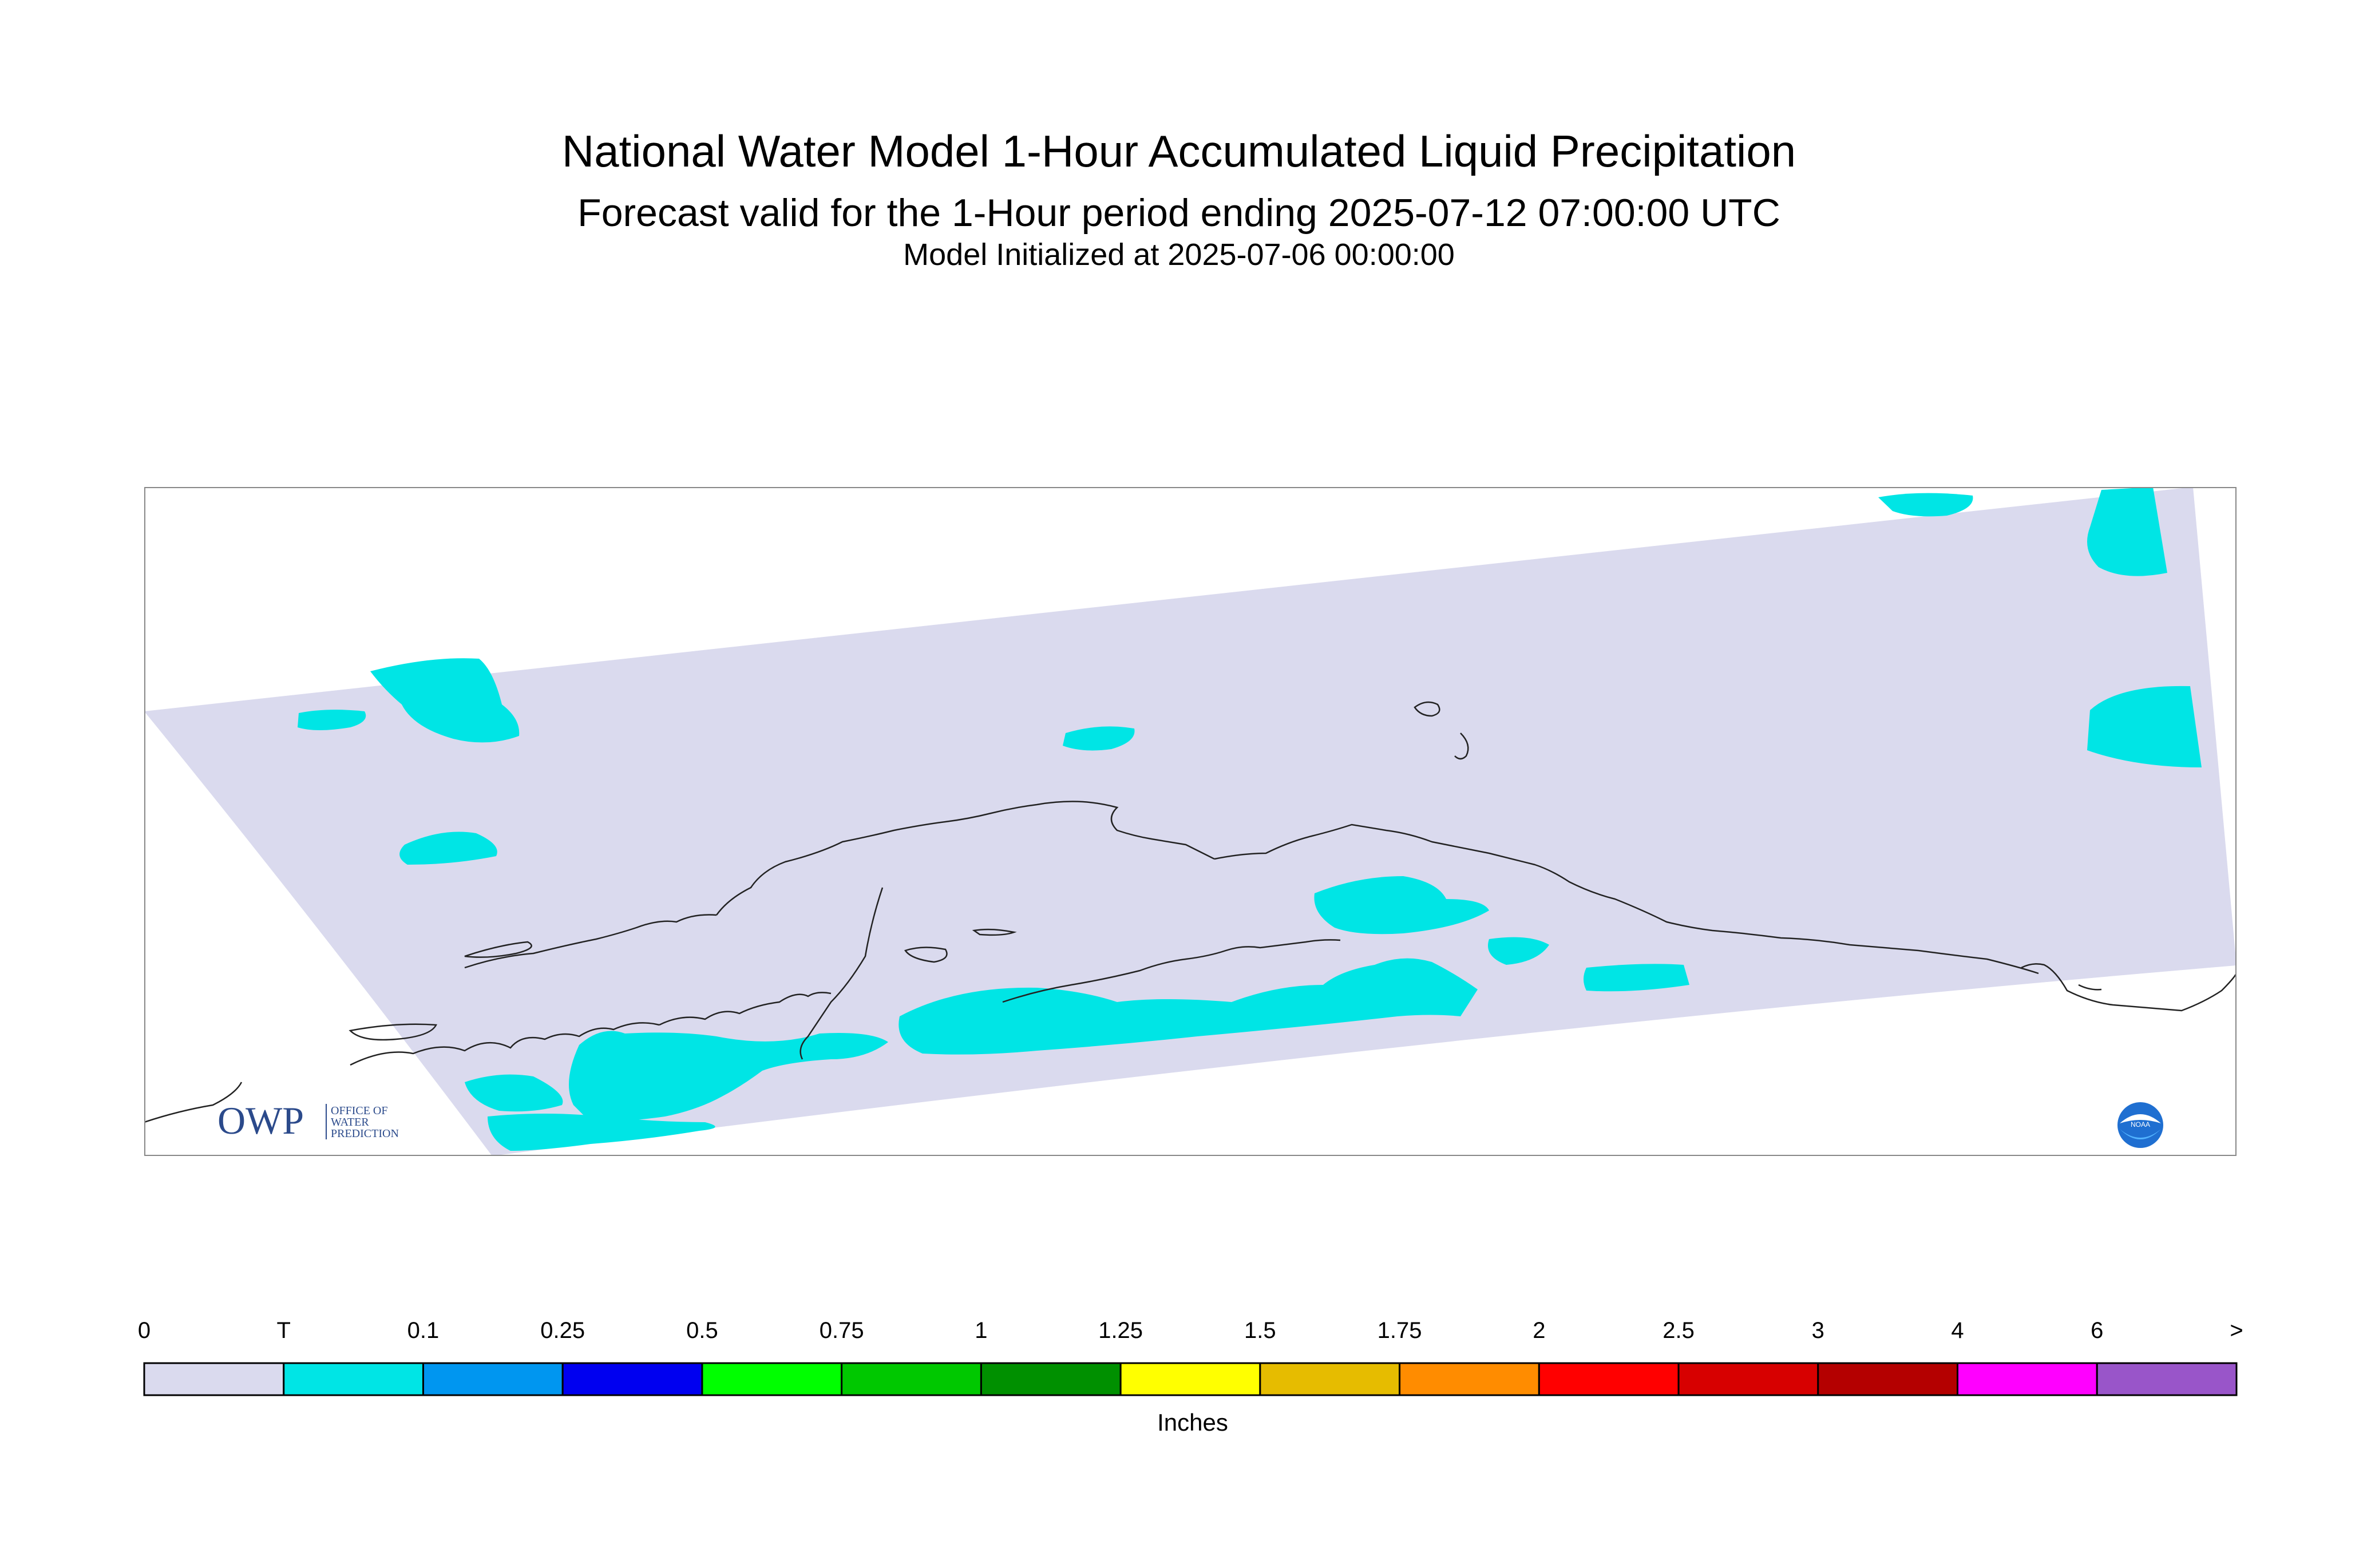 This screenshot has width=2375, height=1568. Describe the element at coordinates (842, 1330) in the screenshot. I see `legend-tick-label: 0.75` at that location.